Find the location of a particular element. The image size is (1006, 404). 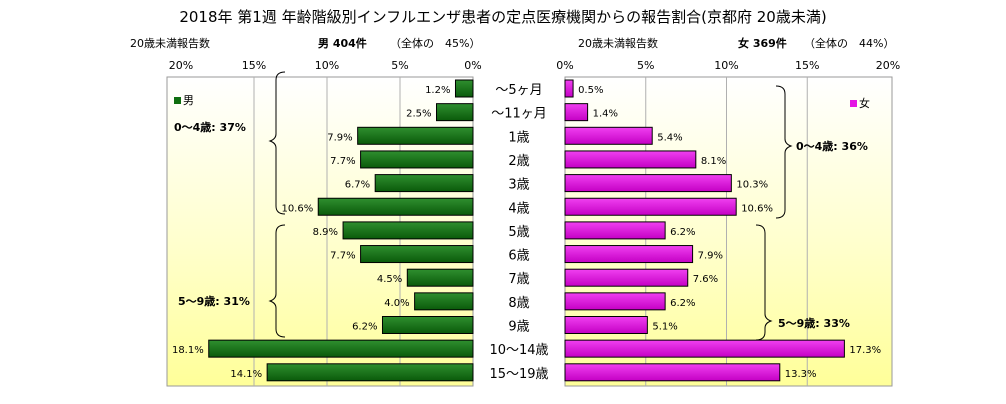

tick-label-male: 5% is located at coordinates (399, 65).